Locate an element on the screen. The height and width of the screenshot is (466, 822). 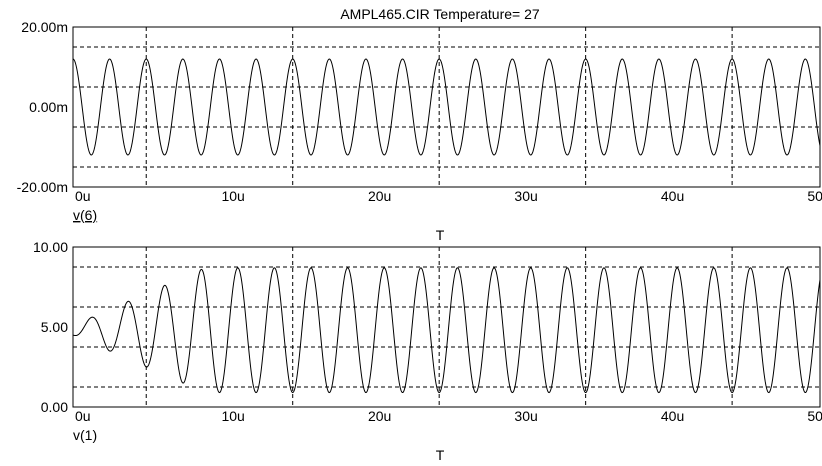
y-tick-label: 10.00 is located at coordinates (50, 247).